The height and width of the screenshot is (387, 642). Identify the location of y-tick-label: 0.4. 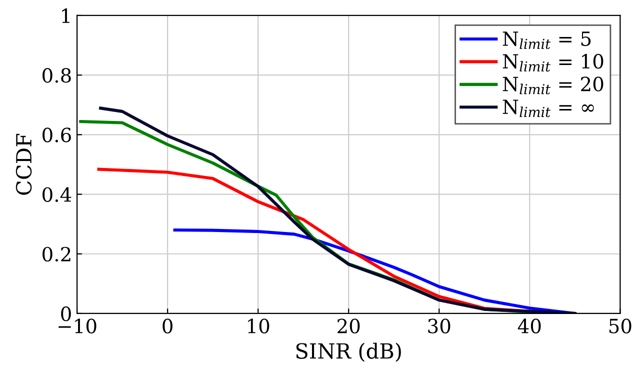
(57, 194).